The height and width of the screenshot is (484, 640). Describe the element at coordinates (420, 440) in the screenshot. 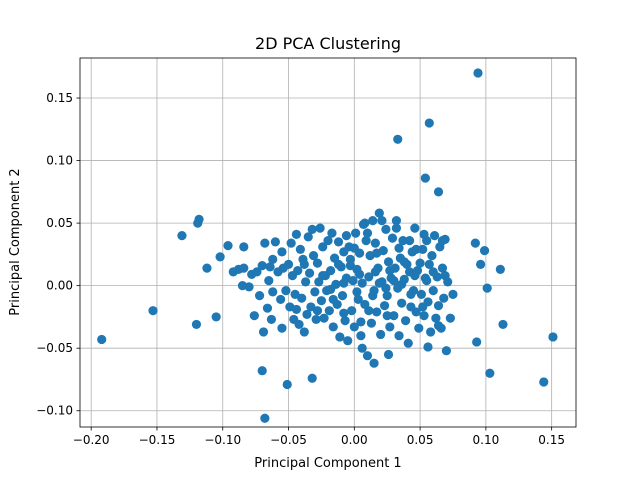

I see `x-tick-label: 0.05` at that location.